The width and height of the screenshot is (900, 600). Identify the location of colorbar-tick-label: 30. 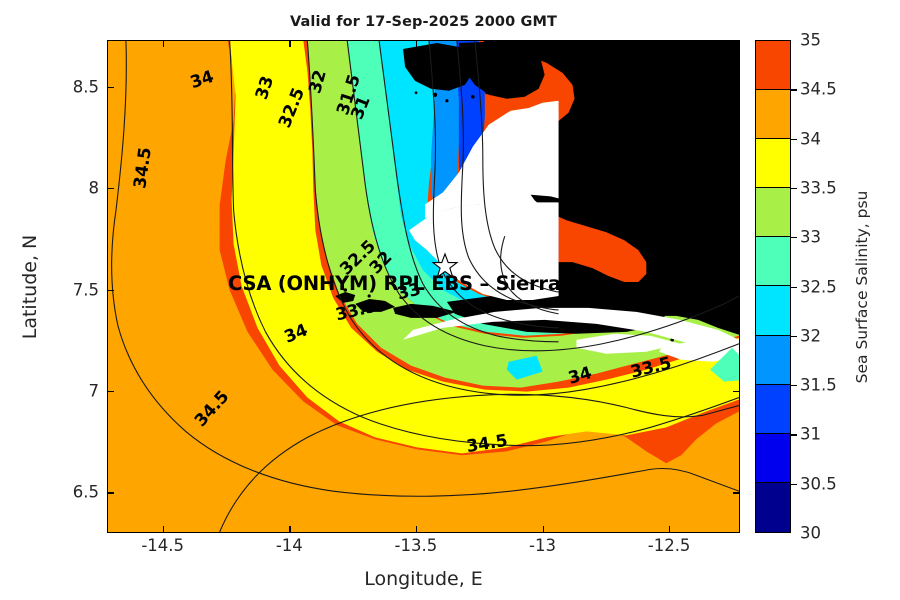
(810, 533).